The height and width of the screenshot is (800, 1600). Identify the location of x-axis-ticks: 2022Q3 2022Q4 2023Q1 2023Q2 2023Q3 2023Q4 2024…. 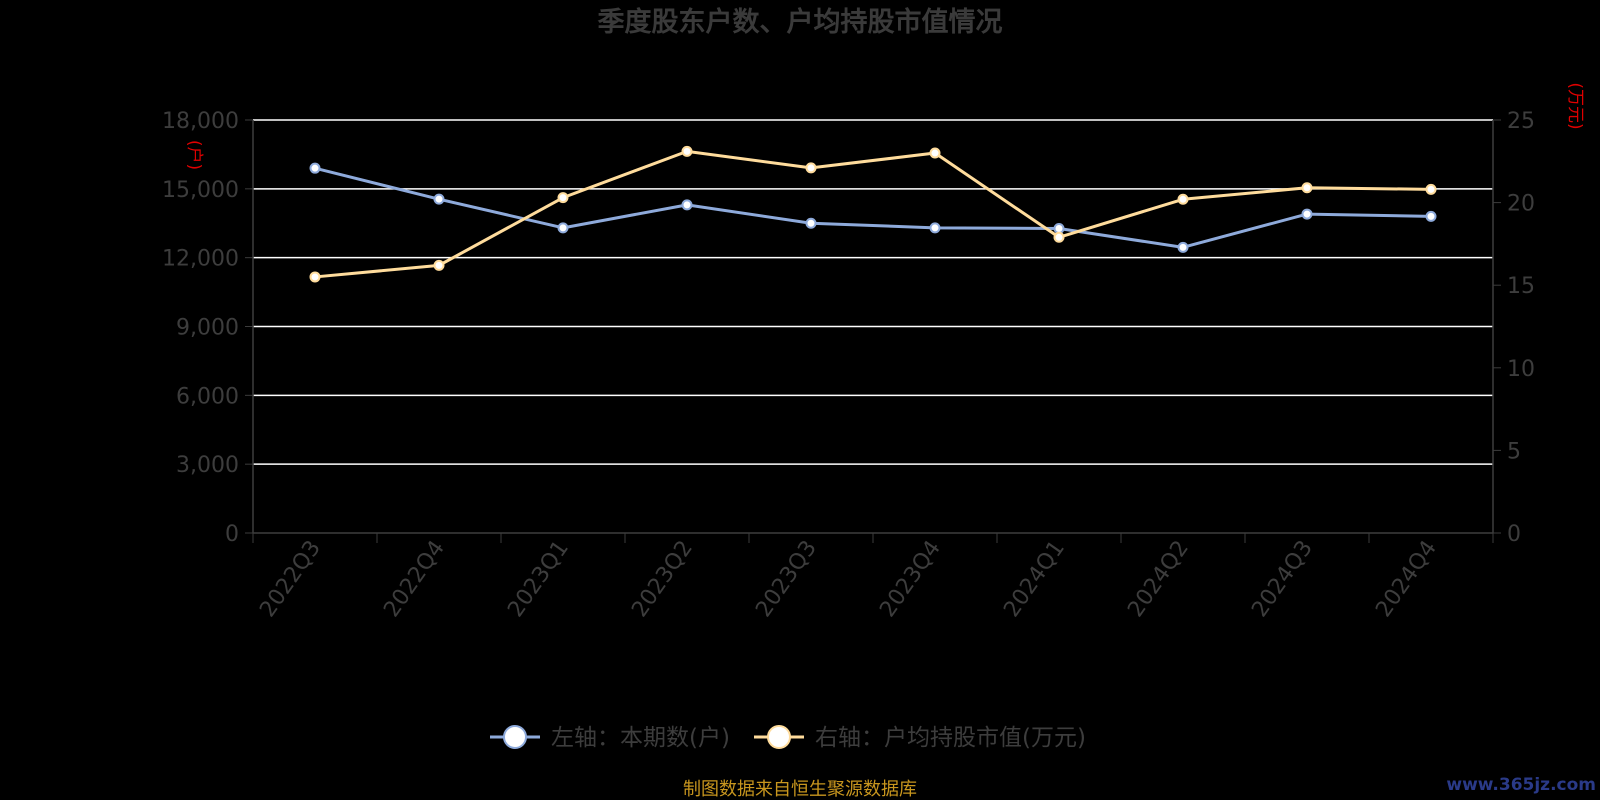
(873, 577).